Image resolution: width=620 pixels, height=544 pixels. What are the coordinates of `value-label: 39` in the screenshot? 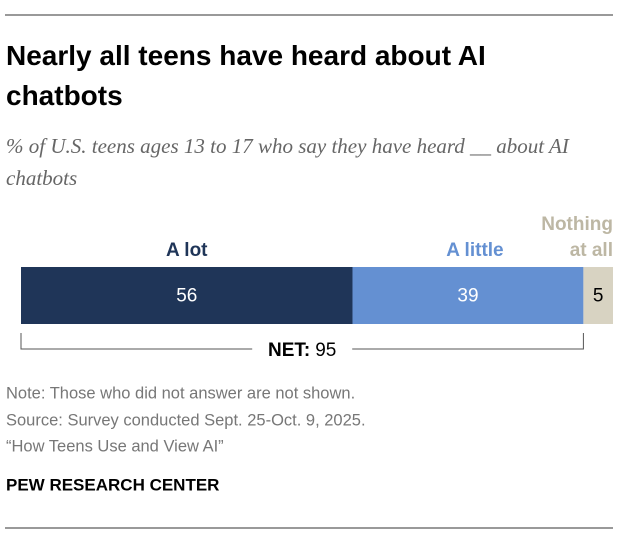 It's located at (467, 296).